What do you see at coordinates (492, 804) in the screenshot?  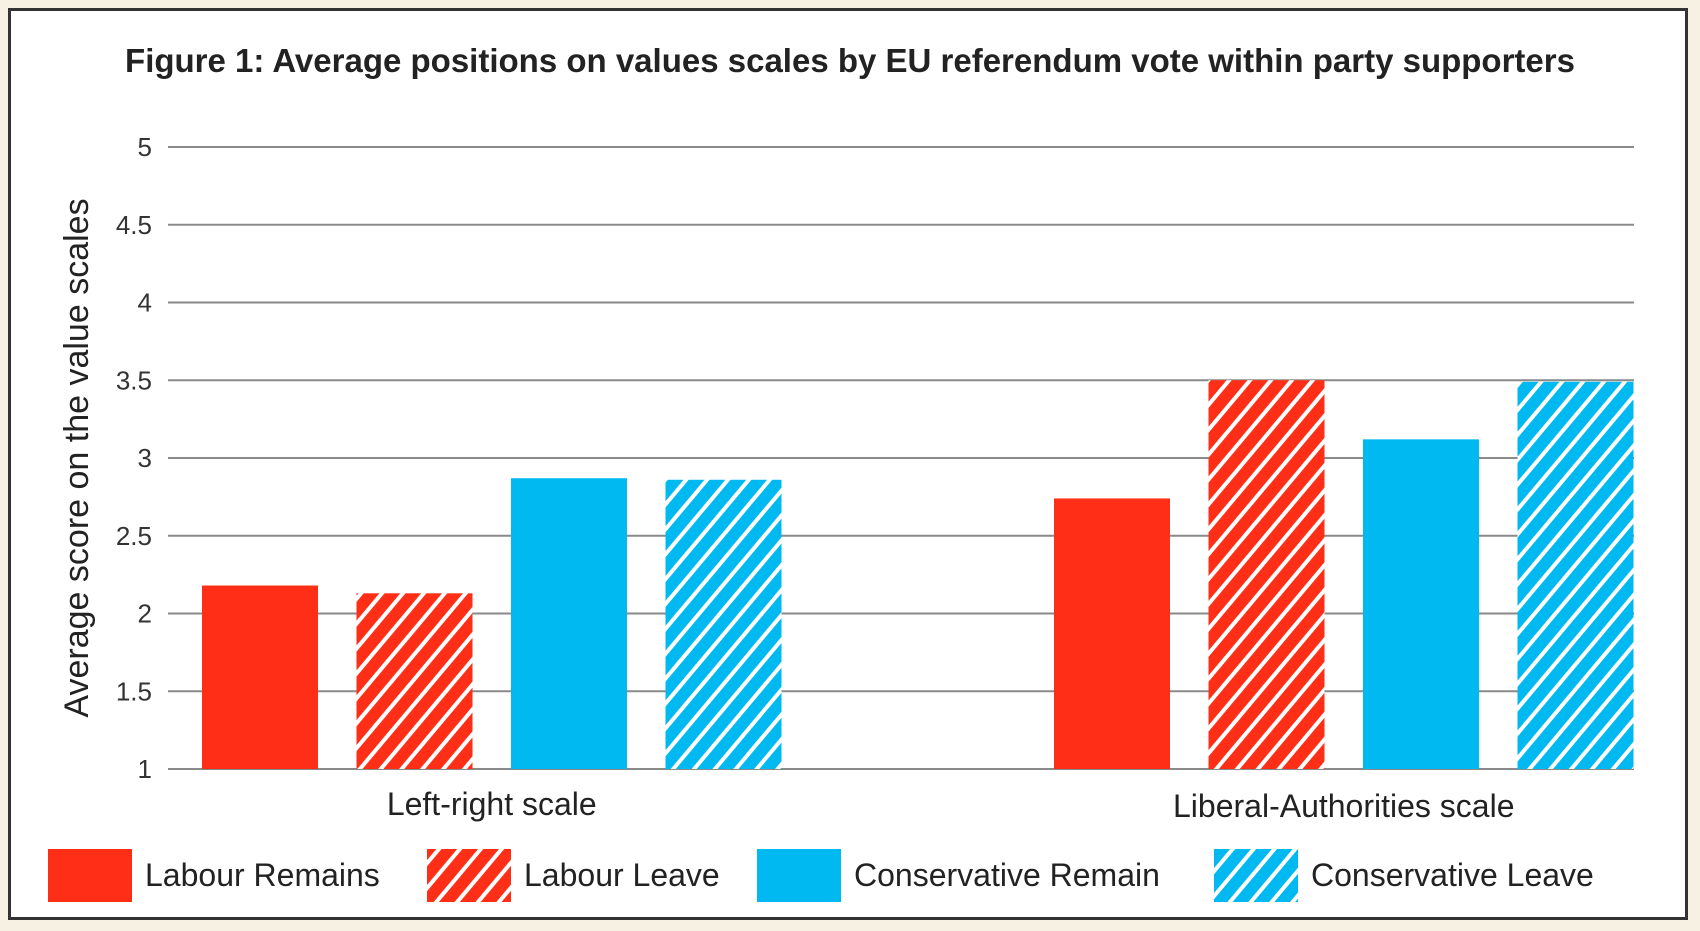 I see `x-category-label: Left-right scale` at bounding box center [492, 804].